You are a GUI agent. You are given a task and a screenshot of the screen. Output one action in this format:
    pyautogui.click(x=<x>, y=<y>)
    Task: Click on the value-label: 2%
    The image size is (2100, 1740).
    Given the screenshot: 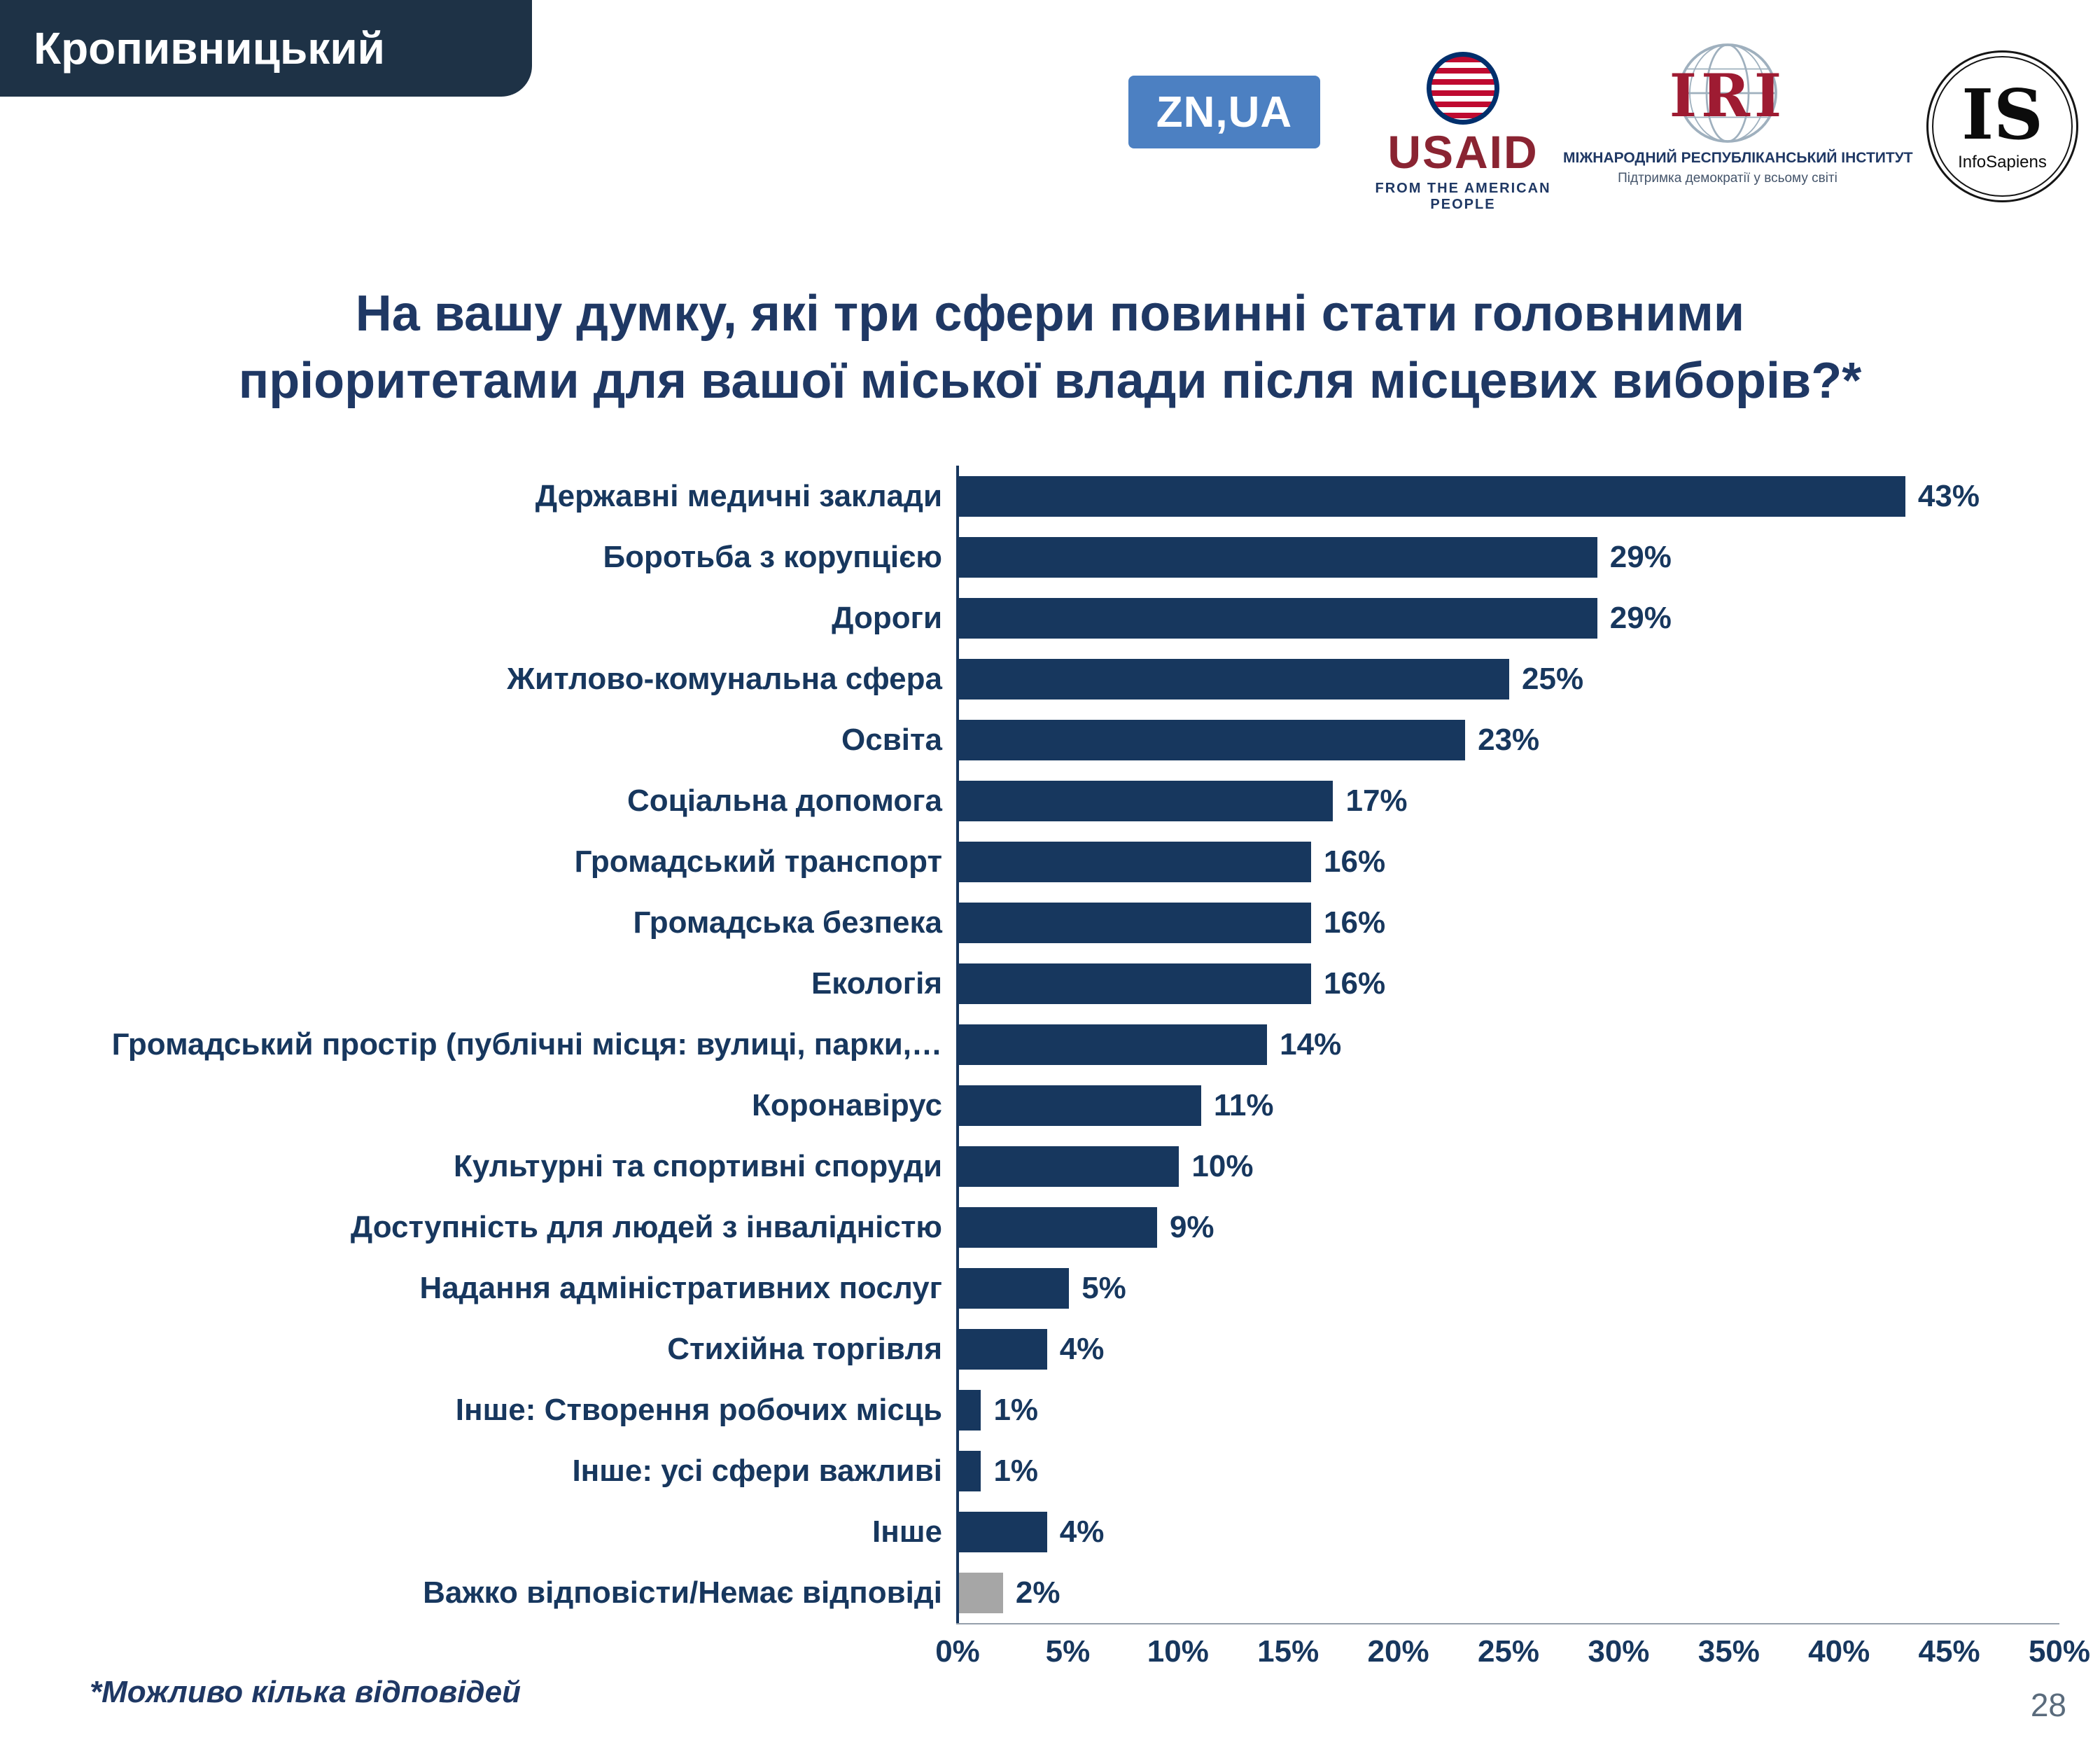 What is the action you would take?
    pyautogui.click(x=1037, y=1592)
    